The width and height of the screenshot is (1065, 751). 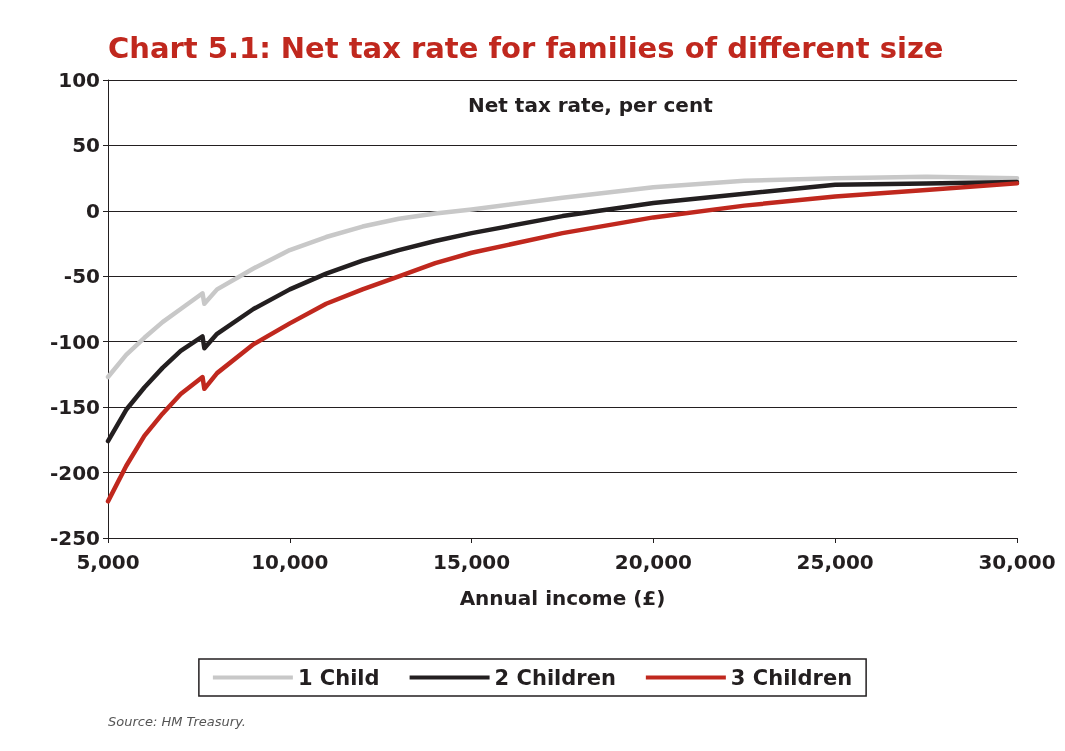 I want to click on x-axis-title: Annual income (£), so click(x=562, y=598).